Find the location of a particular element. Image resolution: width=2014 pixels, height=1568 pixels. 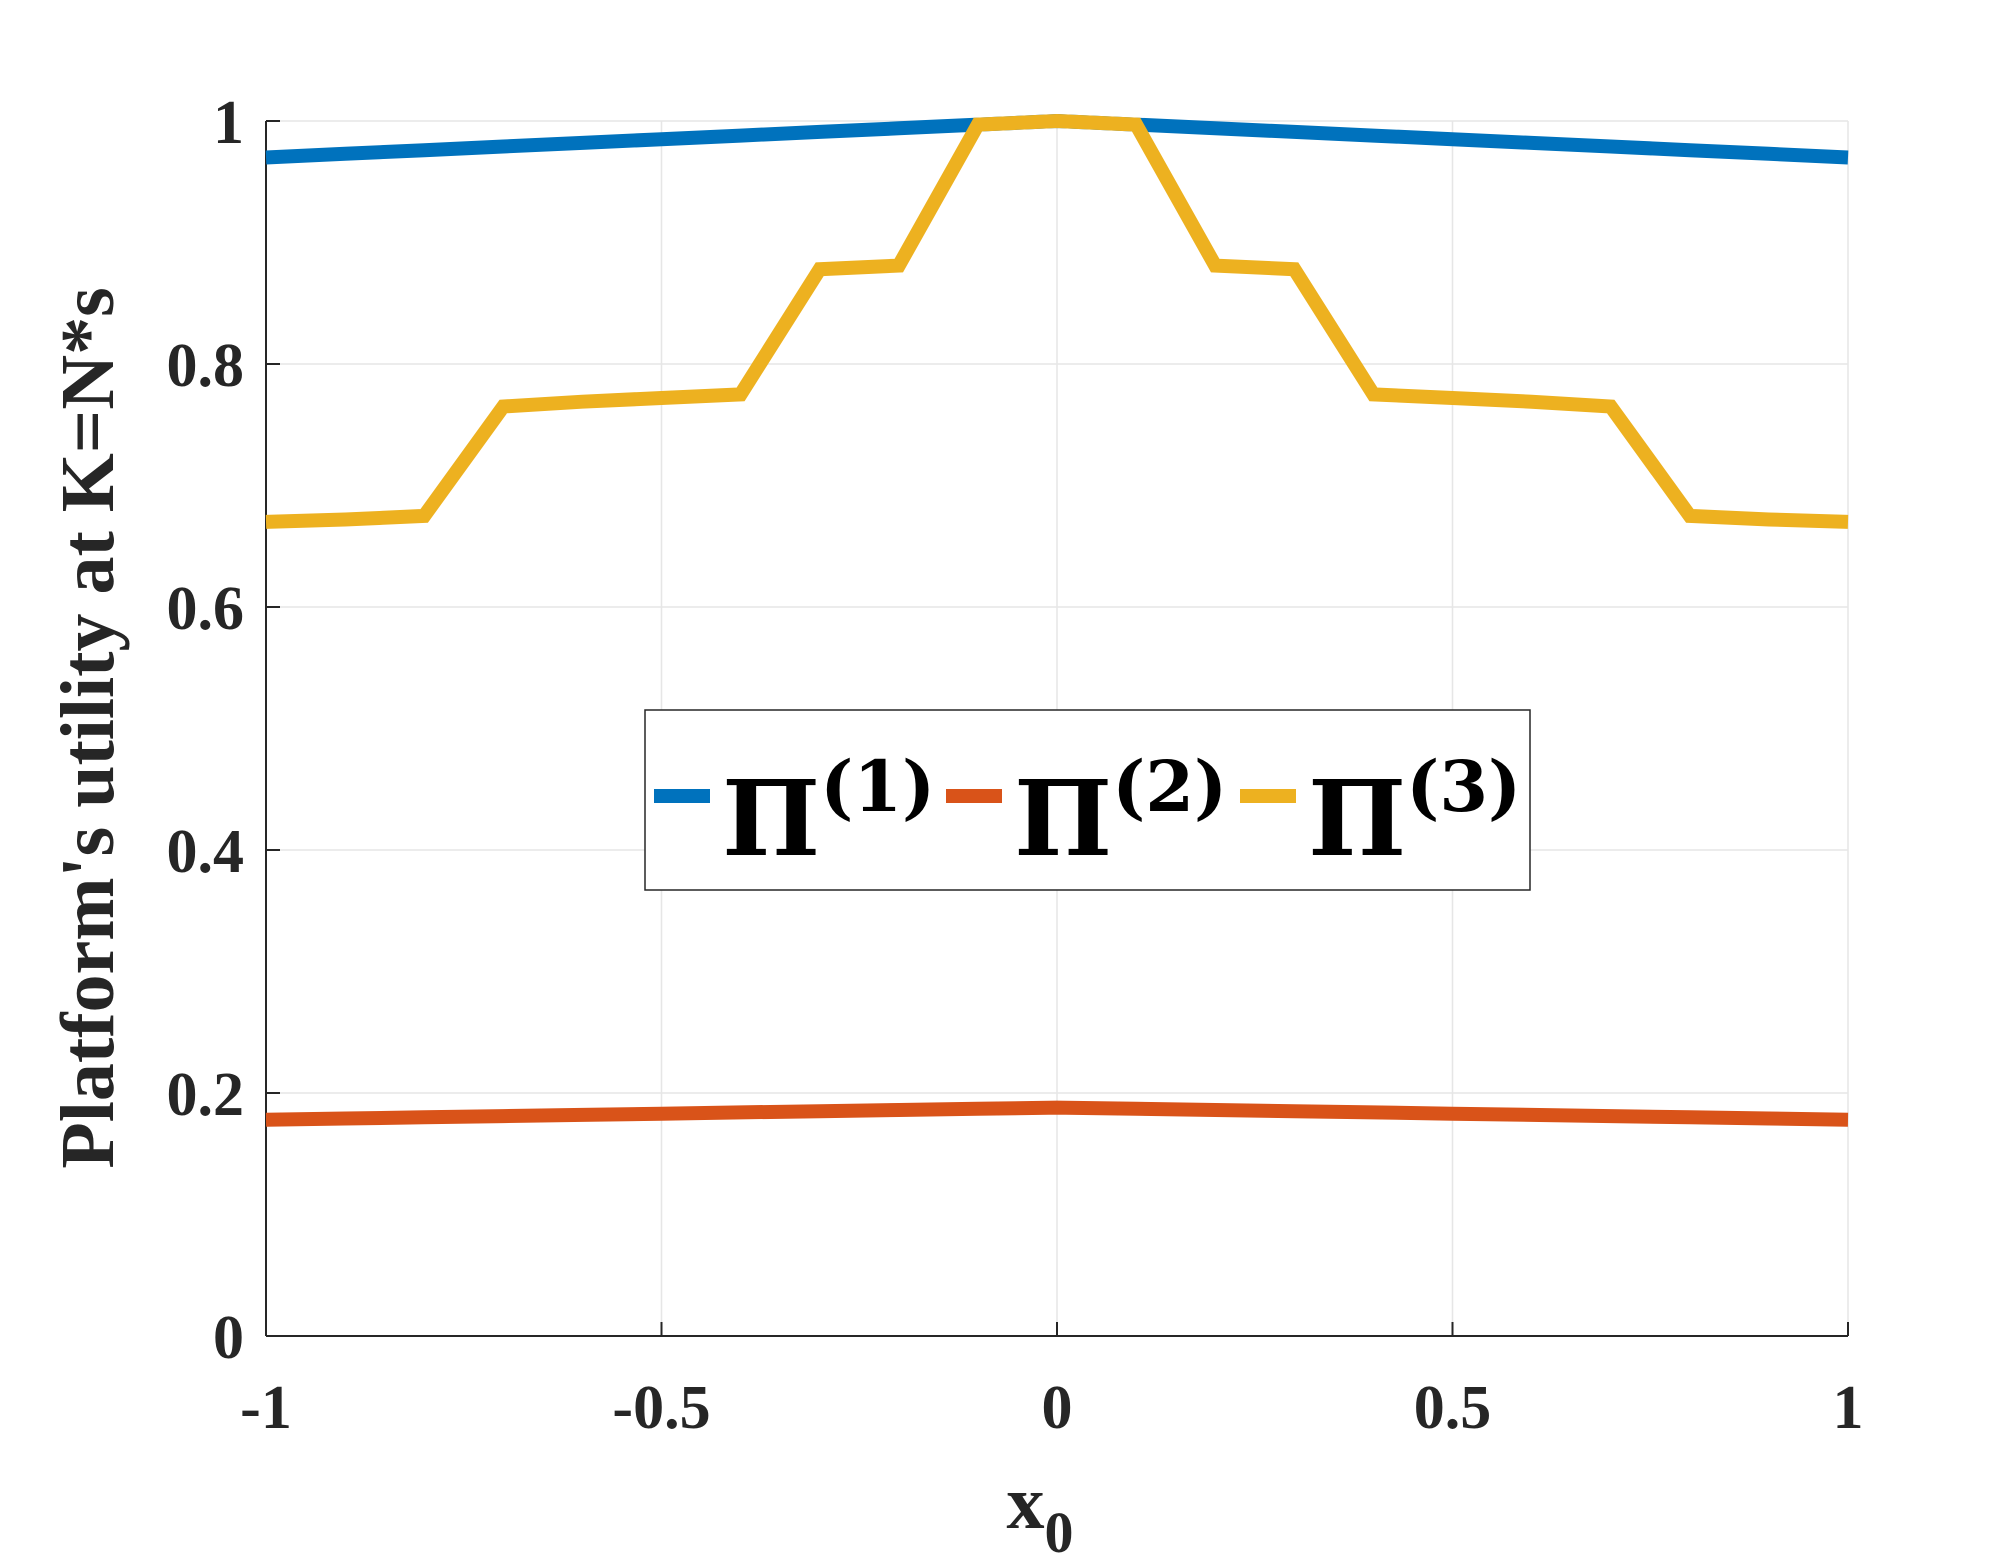

legend: Π(1) Π(2) Π(3) is located at coordinates (1087, 800).